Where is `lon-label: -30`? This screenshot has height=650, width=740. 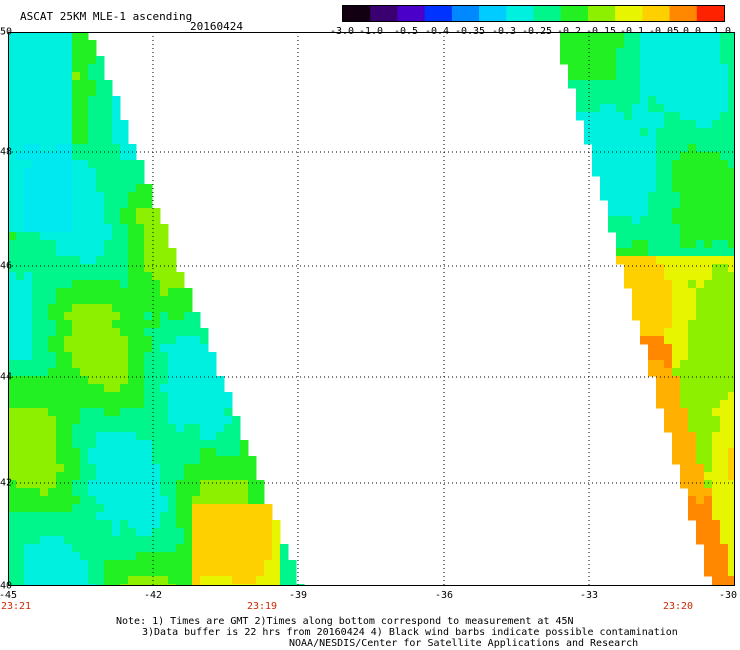 lon-label: -30 is located at coordinates (728, 595).